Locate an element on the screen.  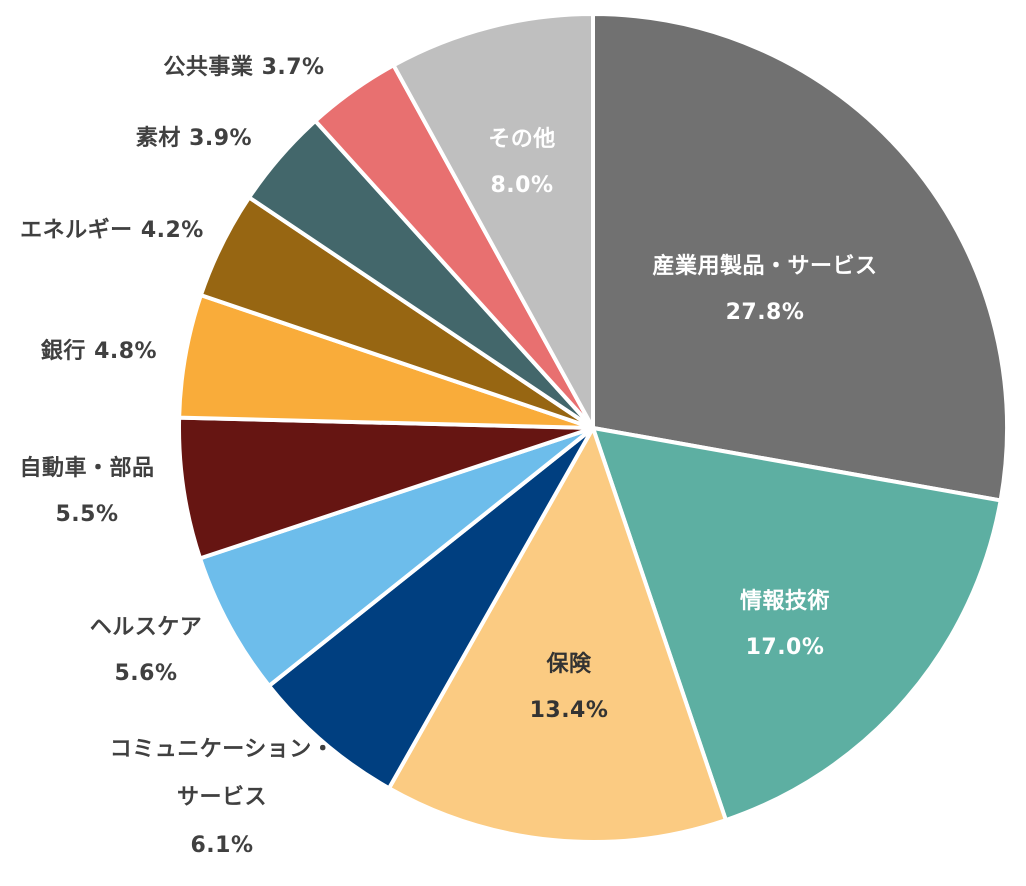
label-autos-value: 5.5% is located at coordinates (87, 514).